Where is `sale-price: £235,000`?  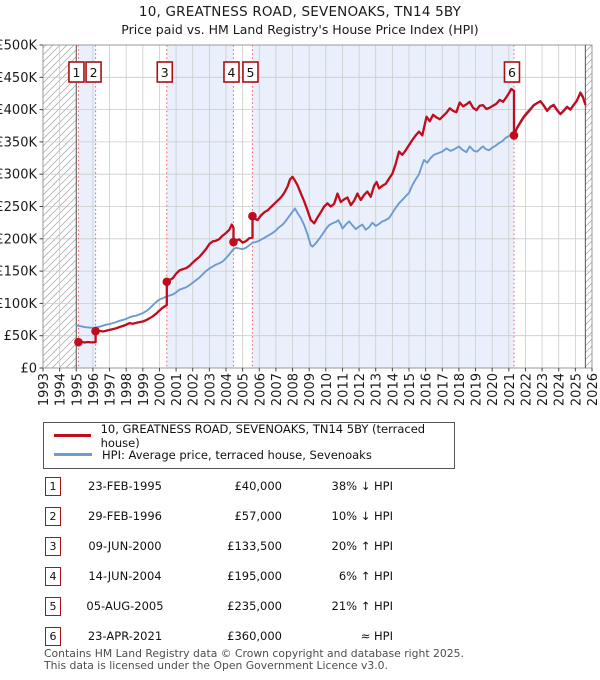
sale-price: £235,000 is located at coordinates (254, 606).